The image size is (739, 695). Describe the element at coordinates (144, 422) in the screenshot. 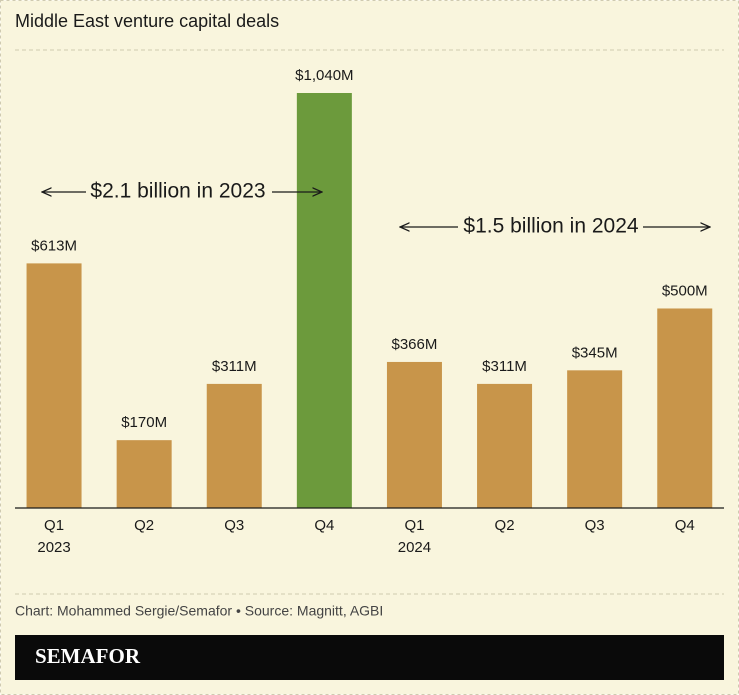

I see `value-label: $170M` at that location.